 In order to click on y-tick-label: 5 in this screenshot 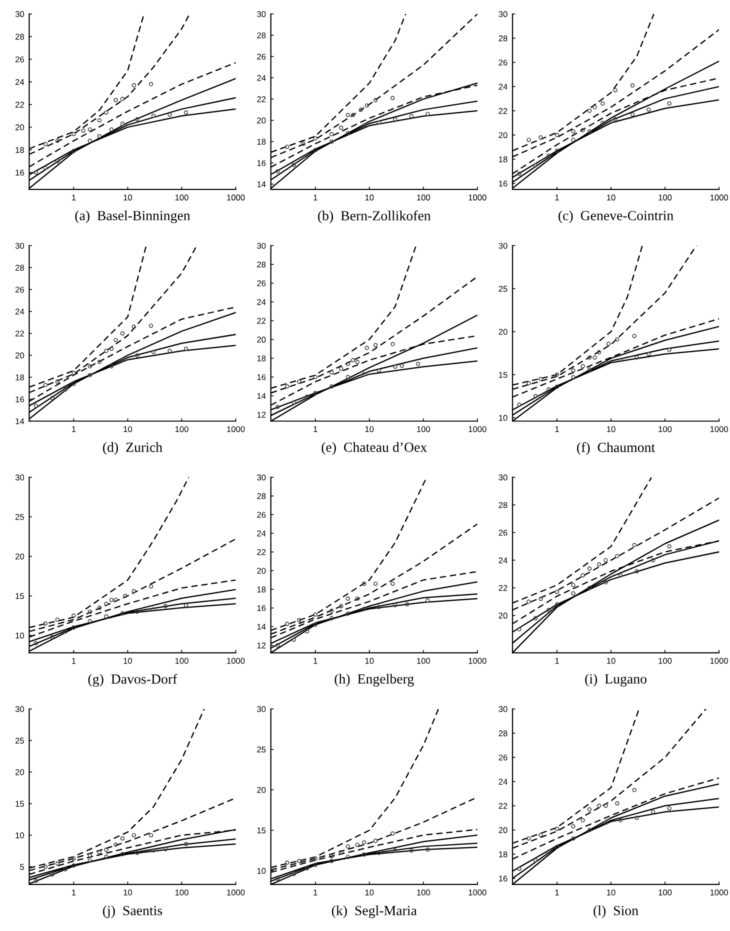, I will do `click(22, 867)`.